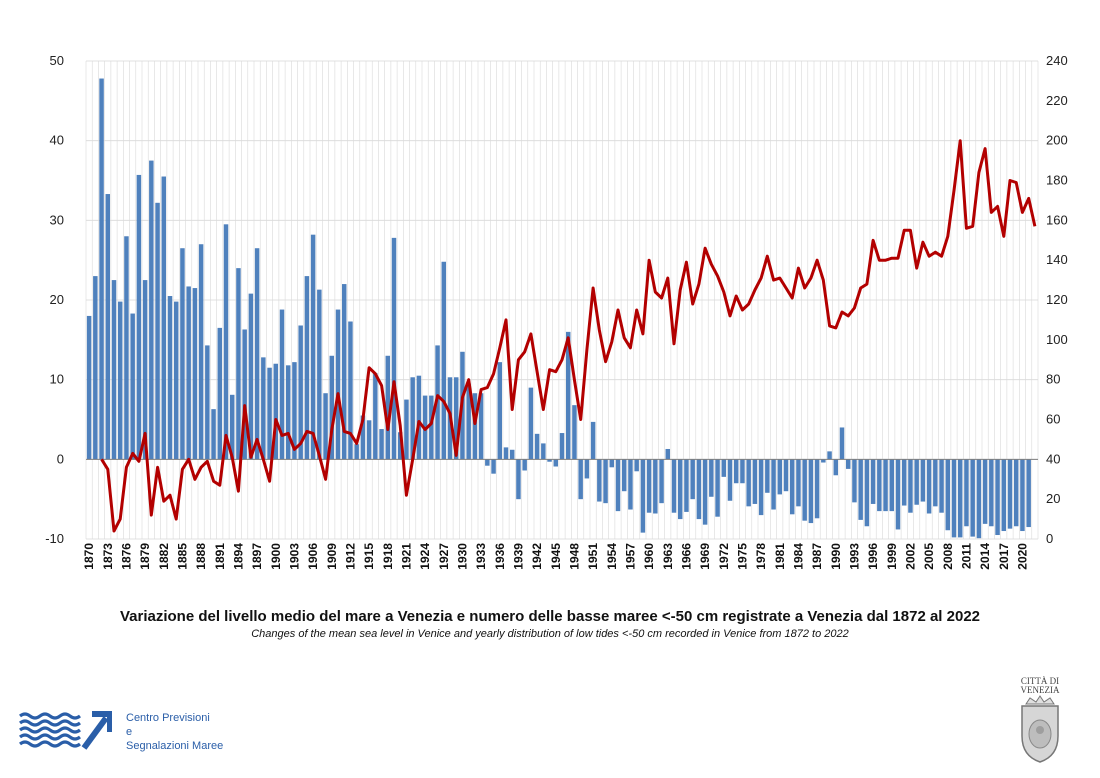 The width and height of the screenshot is (1100, 778). I want to click on x-tick-label: 1936, so click(500, 556).